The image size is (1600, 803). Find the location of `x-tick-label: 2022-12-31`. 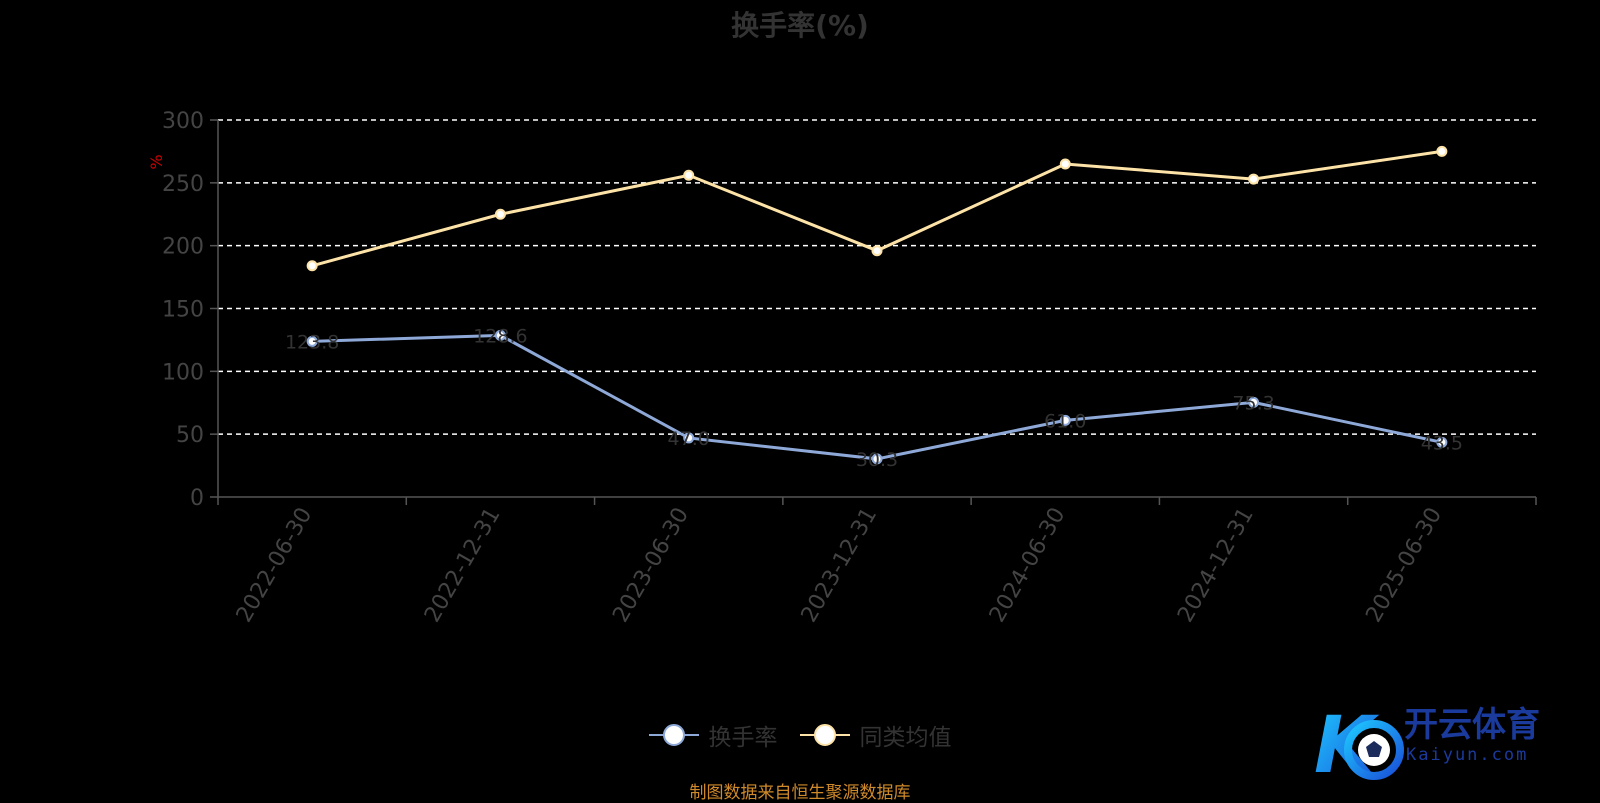

x-tick-label: 2022-12-31 is located at coordinates (463, 565).